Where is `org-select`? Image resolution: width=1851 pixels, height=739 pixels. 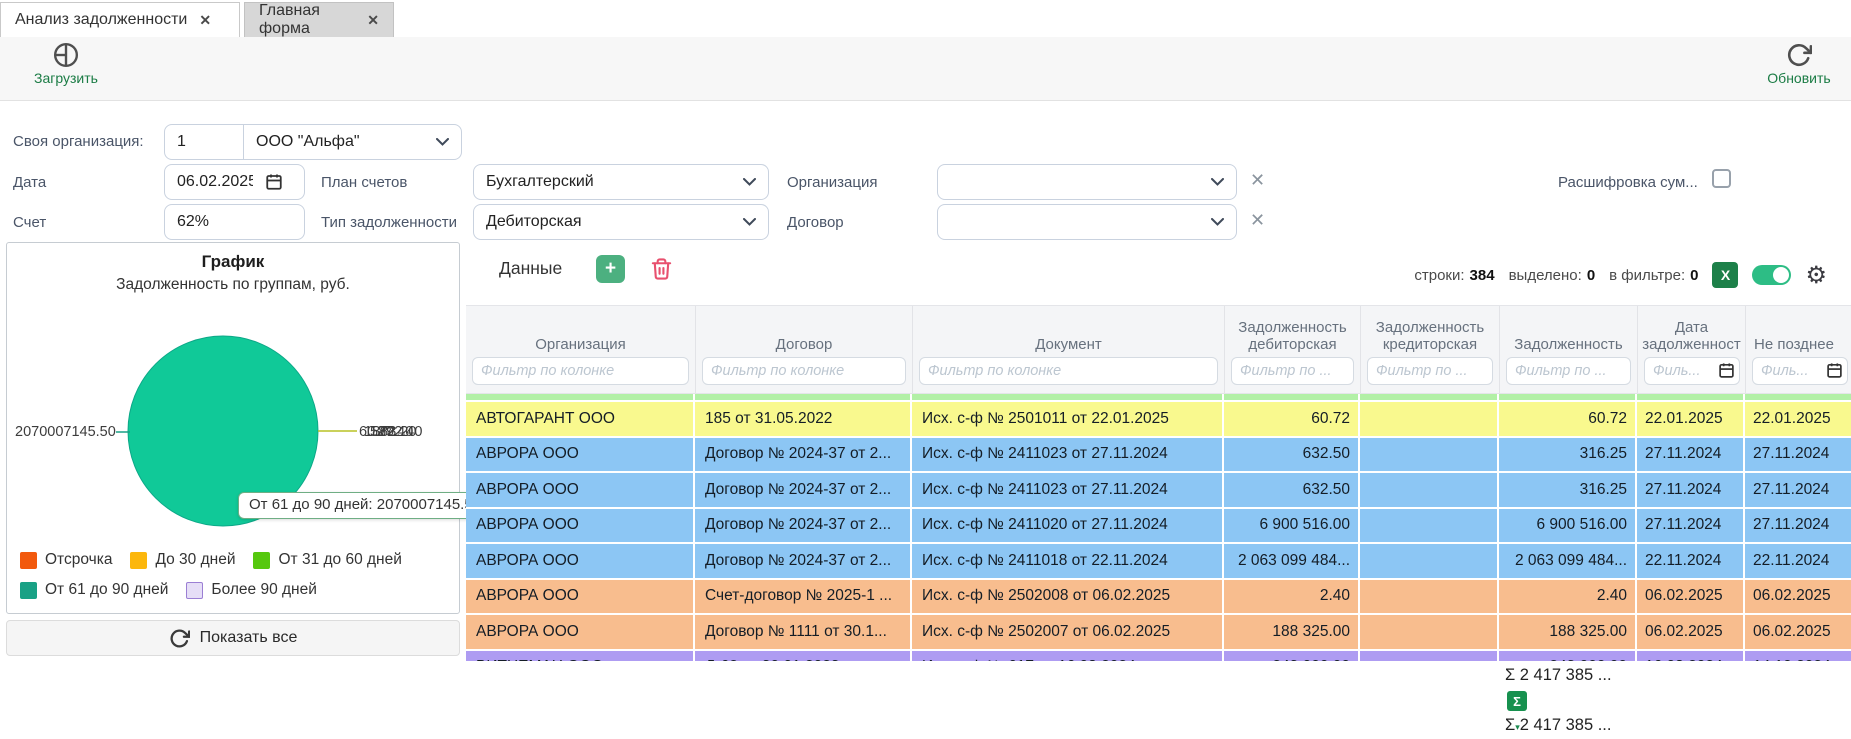
org-select is located at coordinates (1087, 182).